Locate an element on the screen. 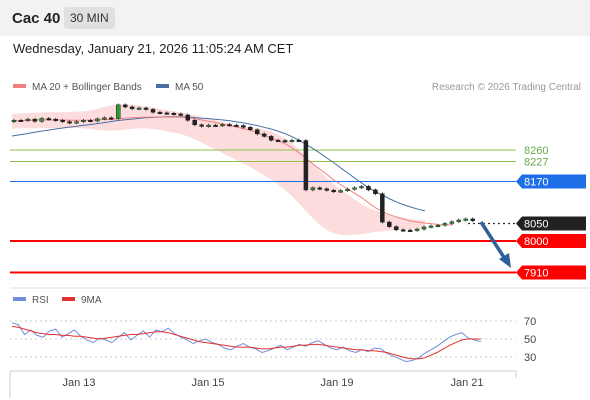 This screenshot has width=590, height=400. ma50-legend-label: MA 50 is located at coordinates (189, 87).